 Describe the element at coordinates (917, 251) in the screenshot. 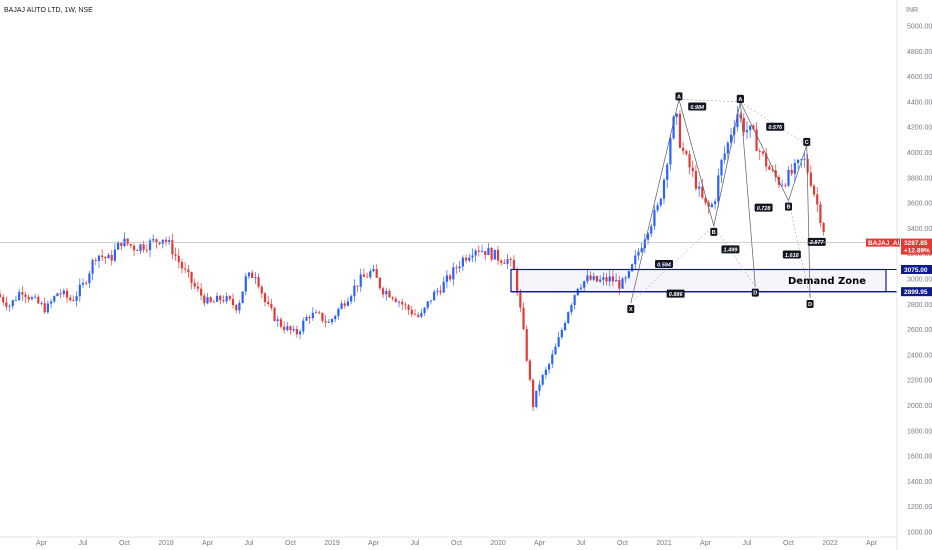

I see `price-change-value: +12.89%` at that location.